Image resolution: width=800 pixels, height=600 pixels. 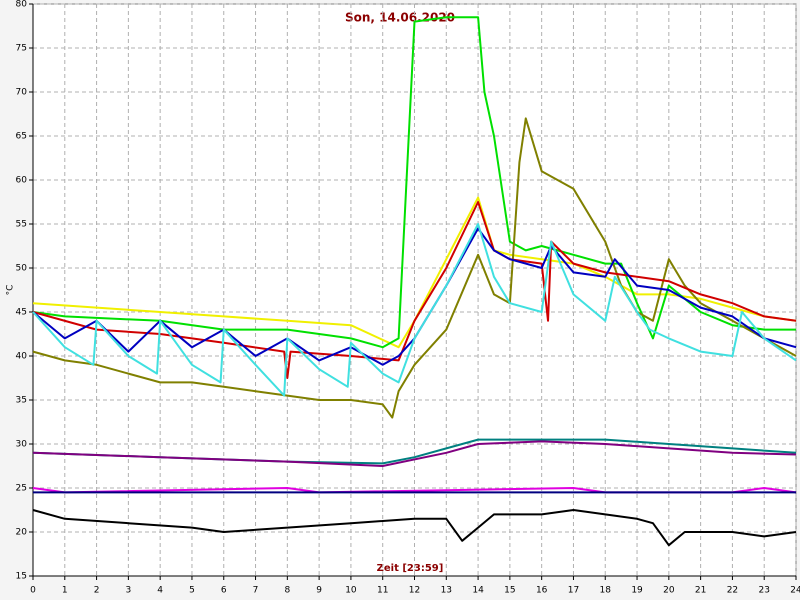 I want to click on y-tick-label: 55, so click(x=21, y=225).